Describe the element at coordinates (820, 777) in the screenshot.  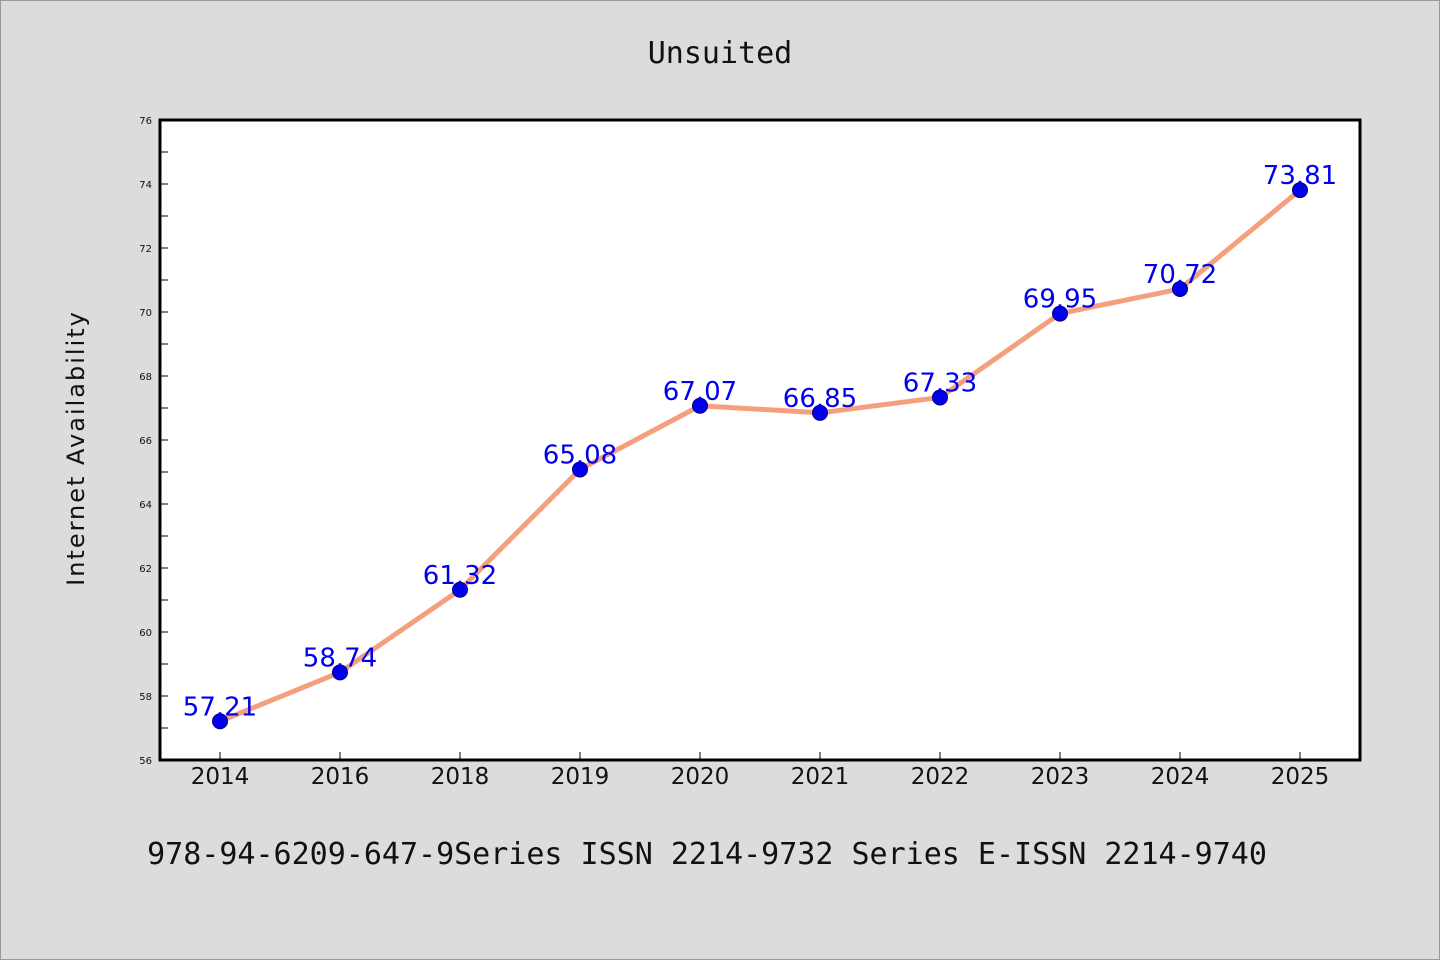
I see `x-tick-label: 2021` at that location.